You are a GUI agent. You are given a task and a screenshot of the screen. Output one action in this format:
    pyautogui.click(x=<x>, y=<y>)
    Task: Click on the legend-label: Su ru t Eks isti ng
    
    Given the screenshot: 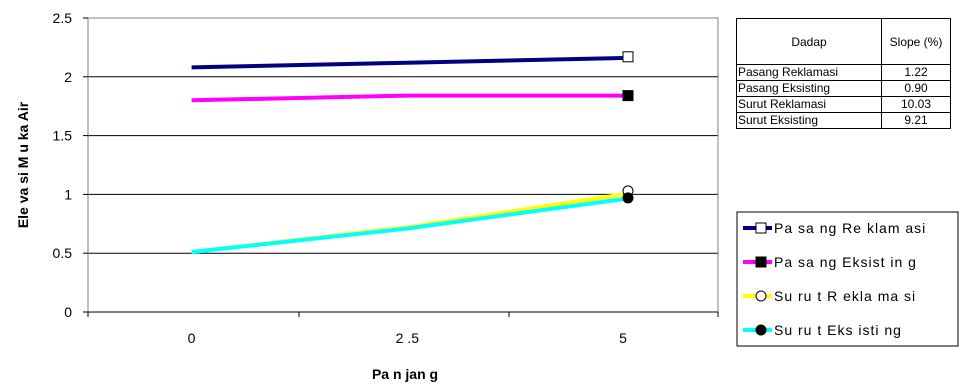 What is the action you would take?
    pyautogui.click(x=838, y=330)
    